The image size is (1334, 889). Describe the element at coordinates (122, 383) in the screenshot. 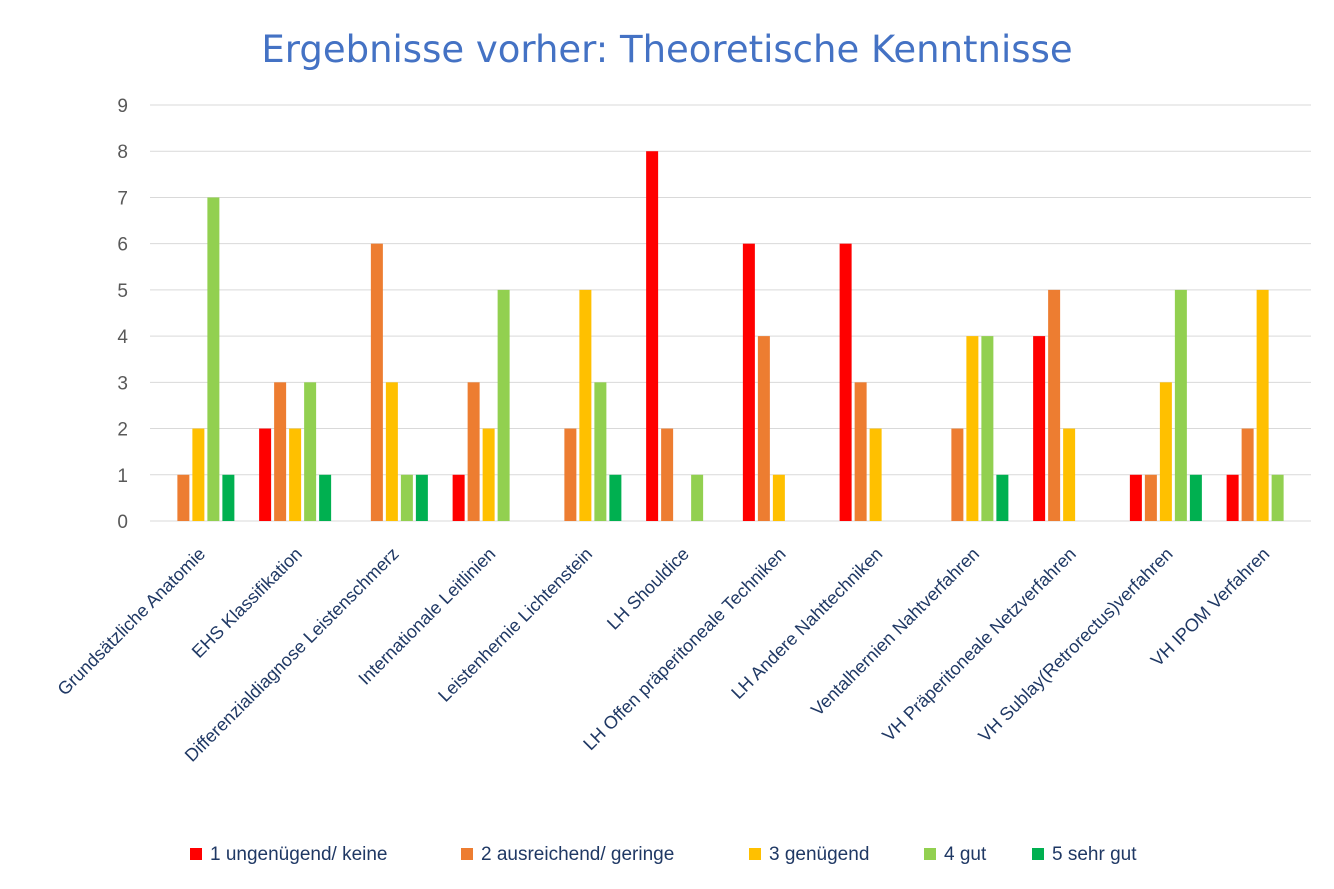

I see `y-tick-label: 3` at that location.